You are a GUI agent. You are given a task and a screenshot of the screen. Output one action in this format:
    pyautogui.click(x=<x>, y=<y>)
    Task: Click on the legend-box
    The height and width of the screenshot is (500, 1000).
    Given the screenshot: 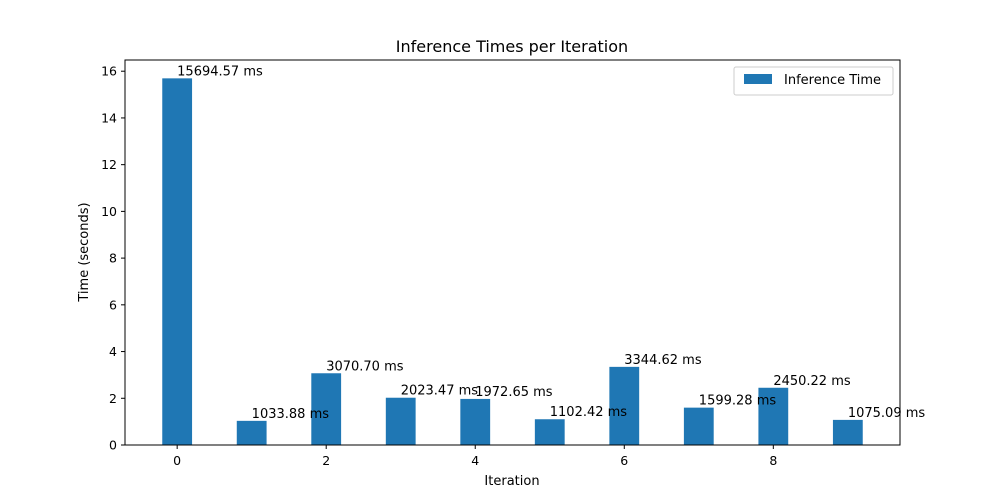 What is the action you would take?
    pyautogui.click(x=813, y=81)
    